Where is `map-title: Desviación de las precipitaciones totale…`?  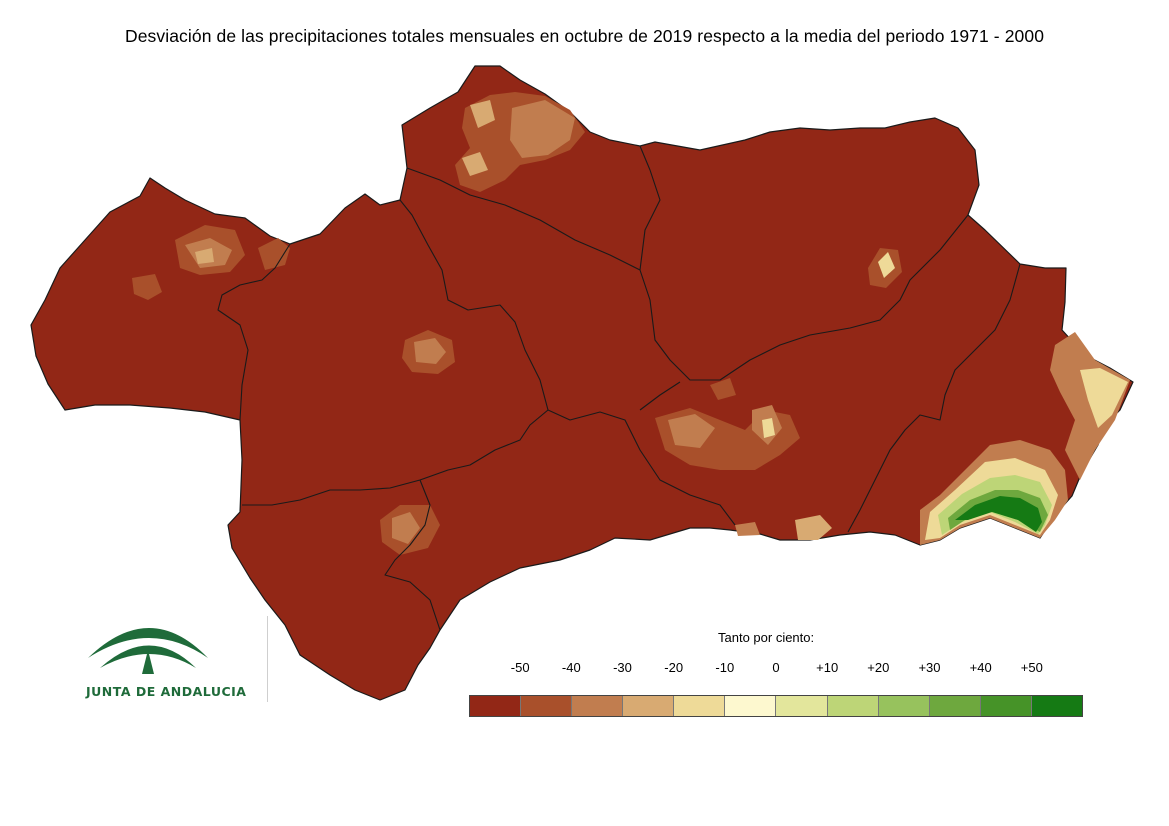
map-title: Desviación de las precipitaciones totale… is located at coordinates (584, 36).